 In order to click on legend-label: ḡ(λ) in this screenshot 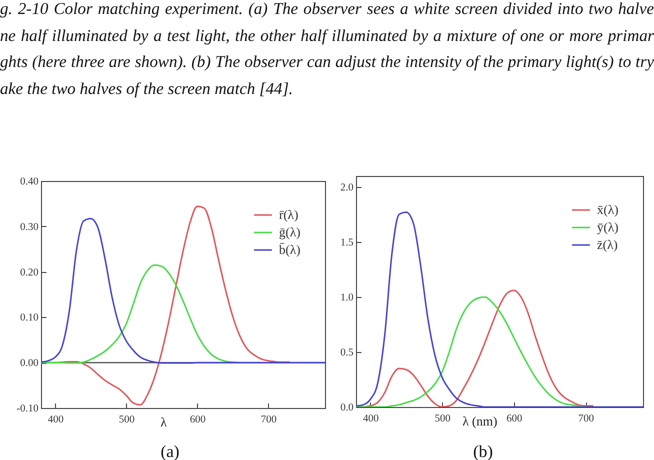, I will do `click(289, 232)`.